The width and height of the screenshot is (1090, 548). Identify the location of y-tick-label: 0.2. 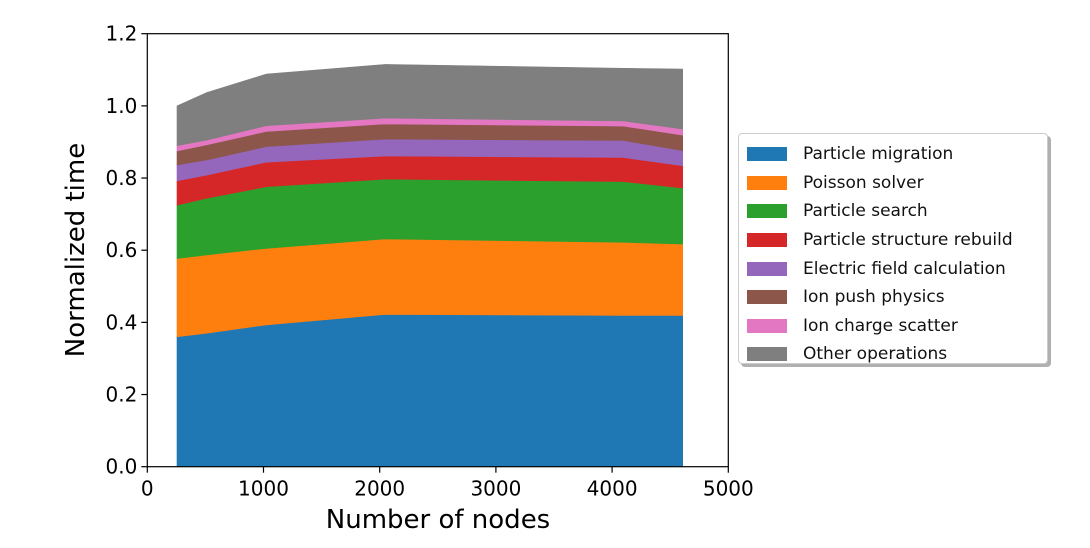
(121, 395).